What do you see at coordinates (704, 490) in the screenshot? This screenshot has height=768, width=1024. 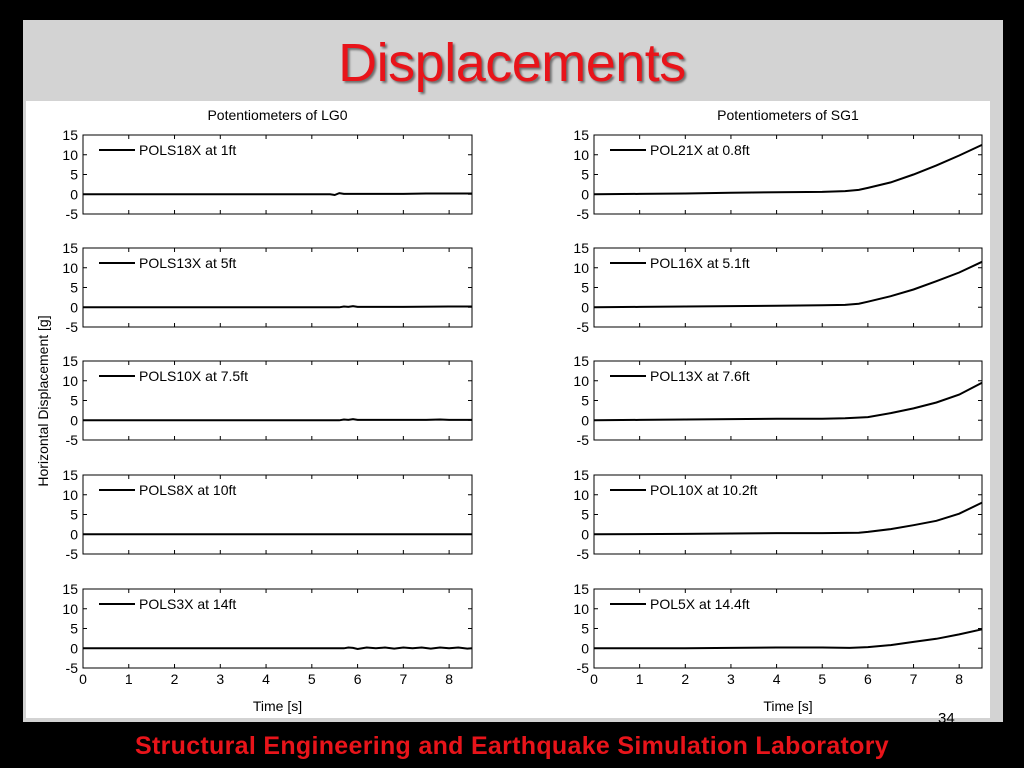 I see `legend-label: POL10X at 10.2ft` at bounding box center [704, 490].